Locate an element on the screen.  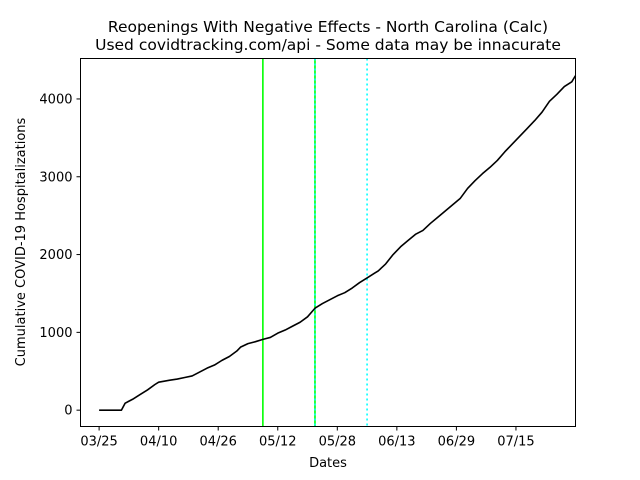
y-axis: 0 1000 2000 3000 4000 is located at coordinates (60, 255).